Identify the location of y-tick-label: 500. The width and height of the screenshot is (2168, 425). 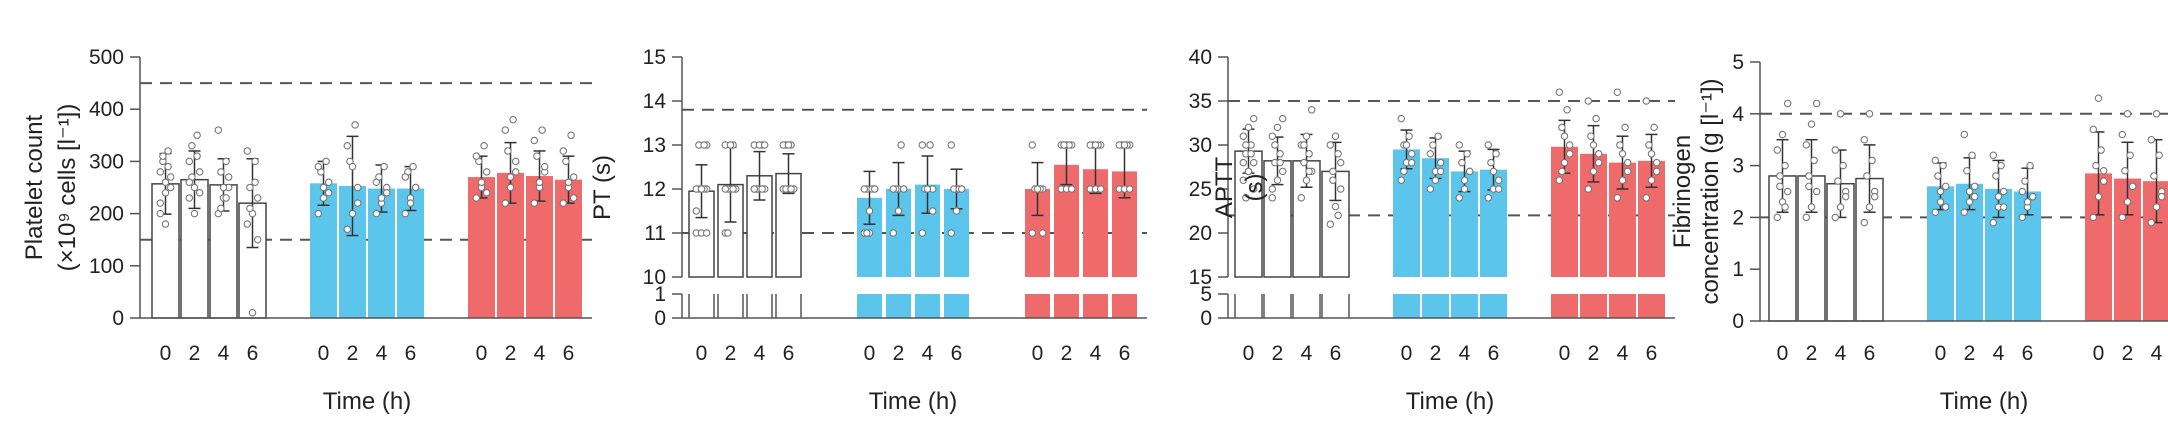
(106, 57).